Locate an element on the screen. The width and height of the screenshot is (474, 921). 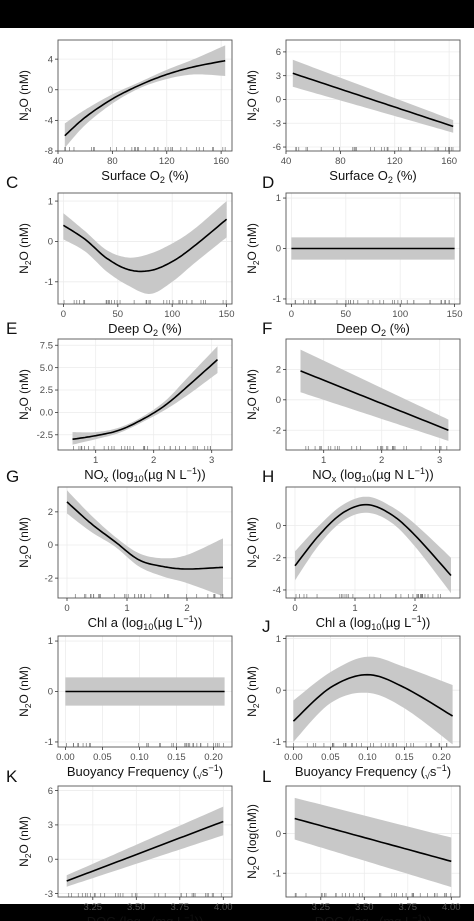
x-tick-label: 0.15 is located at coordinates (404, 757).